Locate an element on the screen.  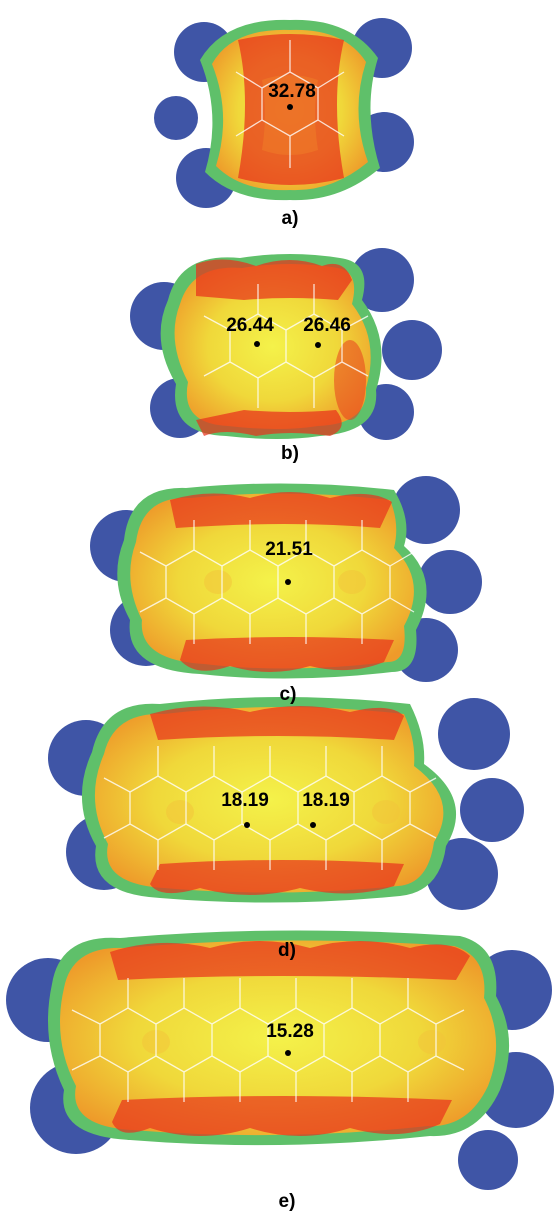
panel-b is located at coordinates (286, 344).